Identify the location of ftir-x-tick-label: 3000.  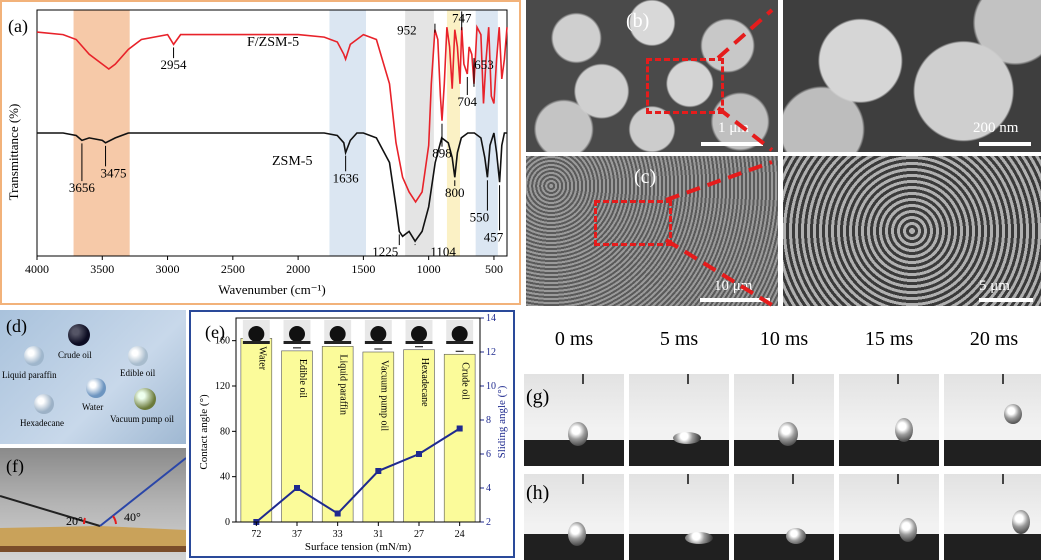
(168, 269).